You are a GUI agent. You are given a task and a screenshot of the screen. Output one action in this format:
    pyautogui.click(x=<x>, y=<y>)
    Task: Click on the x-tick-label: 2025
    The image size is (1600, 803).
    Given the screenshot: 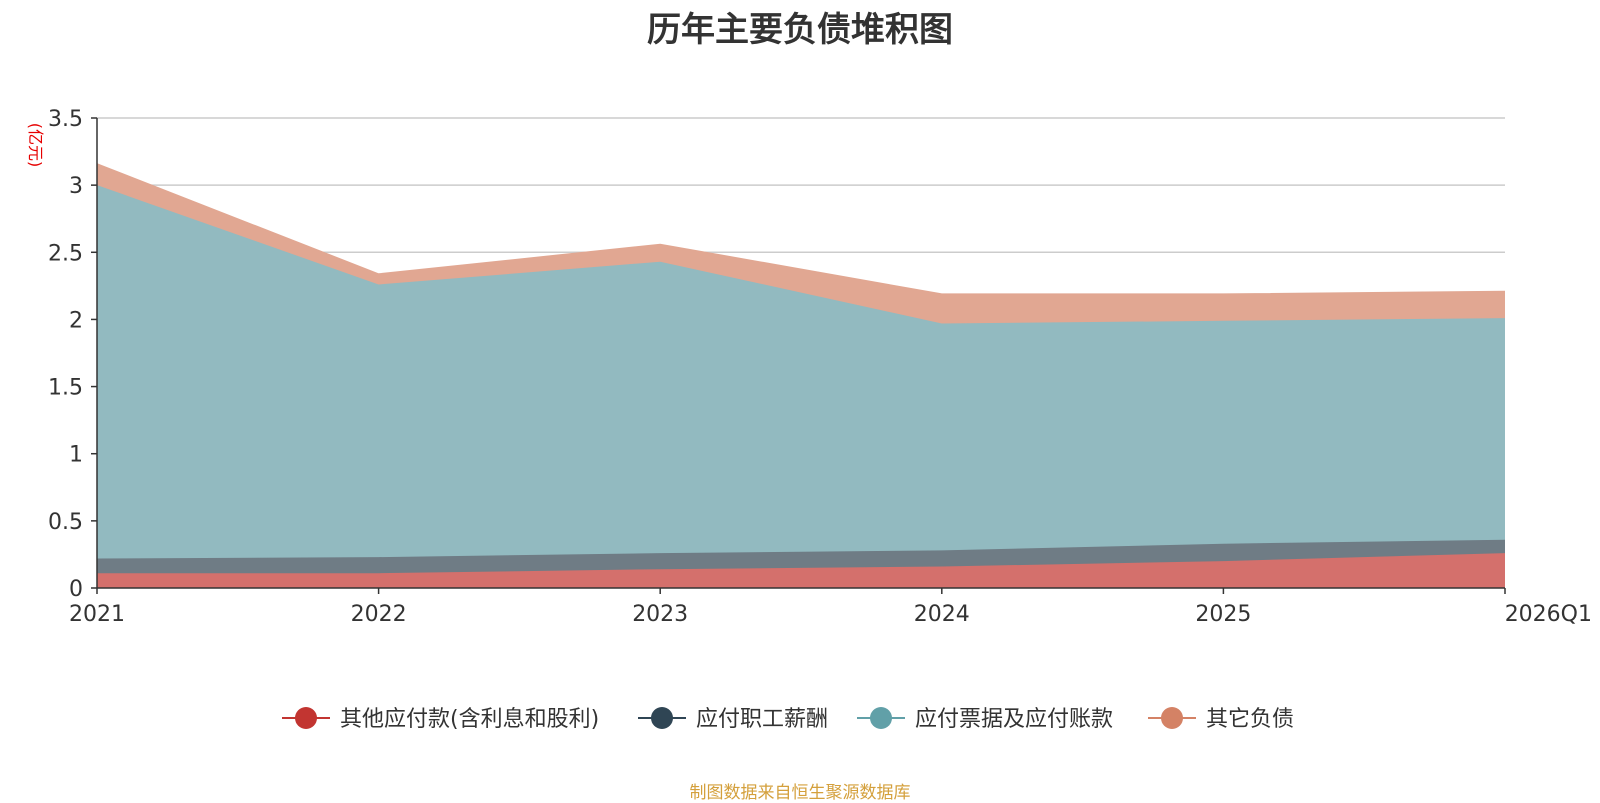 What is the action you would take?
    pyautogui.click(x=1223, y=614)
    